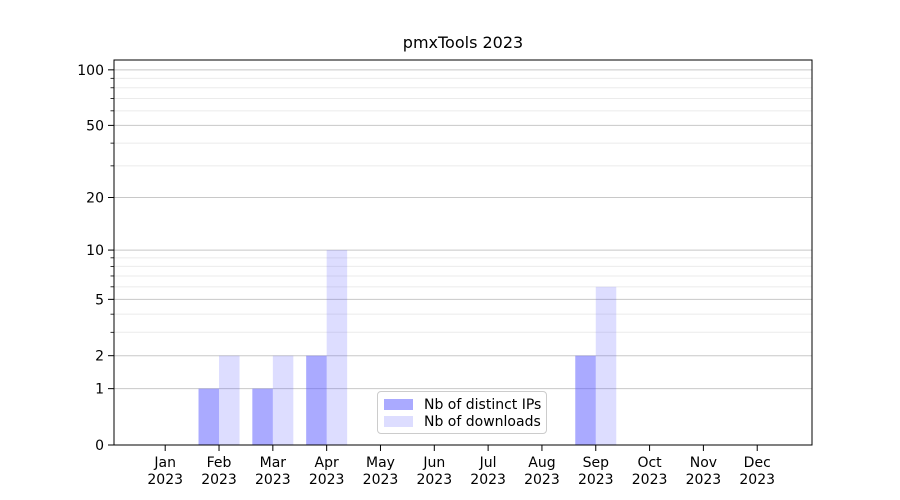 The width and height of the screenshot is (900, 500). I want to click on x-tick-label-mar: Mar 2023, so click(273, 471).